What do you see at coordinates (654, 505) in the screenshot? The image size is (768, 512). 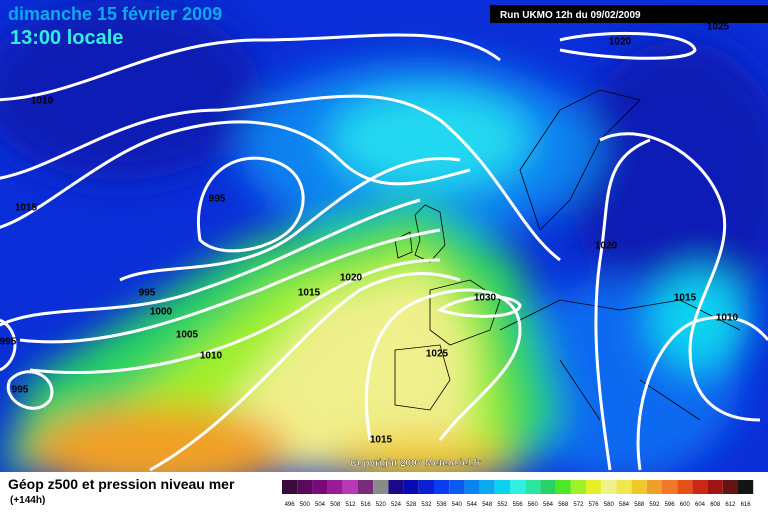 I see `scale-label: 592` at bounding box center [654, 505].